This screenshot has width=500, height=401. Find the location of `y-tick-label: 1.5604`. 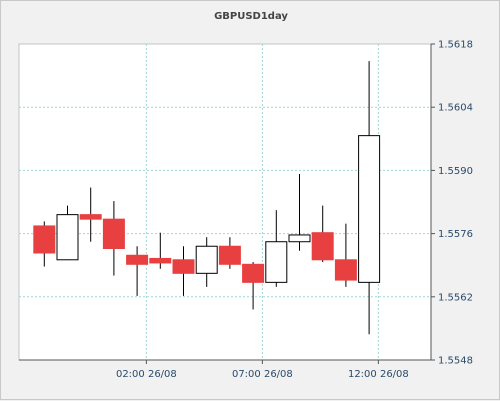

y-tick-label: 1.5604 is located at coordinates (455, 108).